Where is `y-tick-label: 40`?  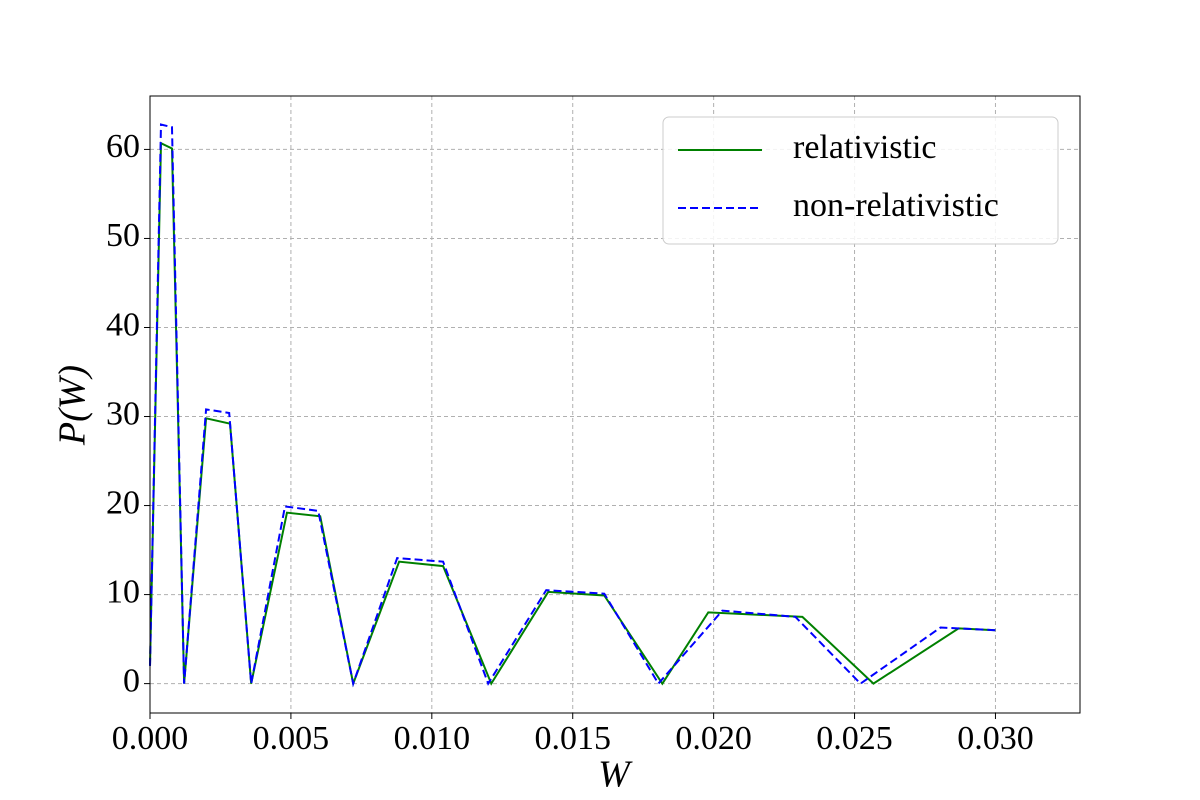
y-tick-label: 40 is located at coordinates (123, 324).